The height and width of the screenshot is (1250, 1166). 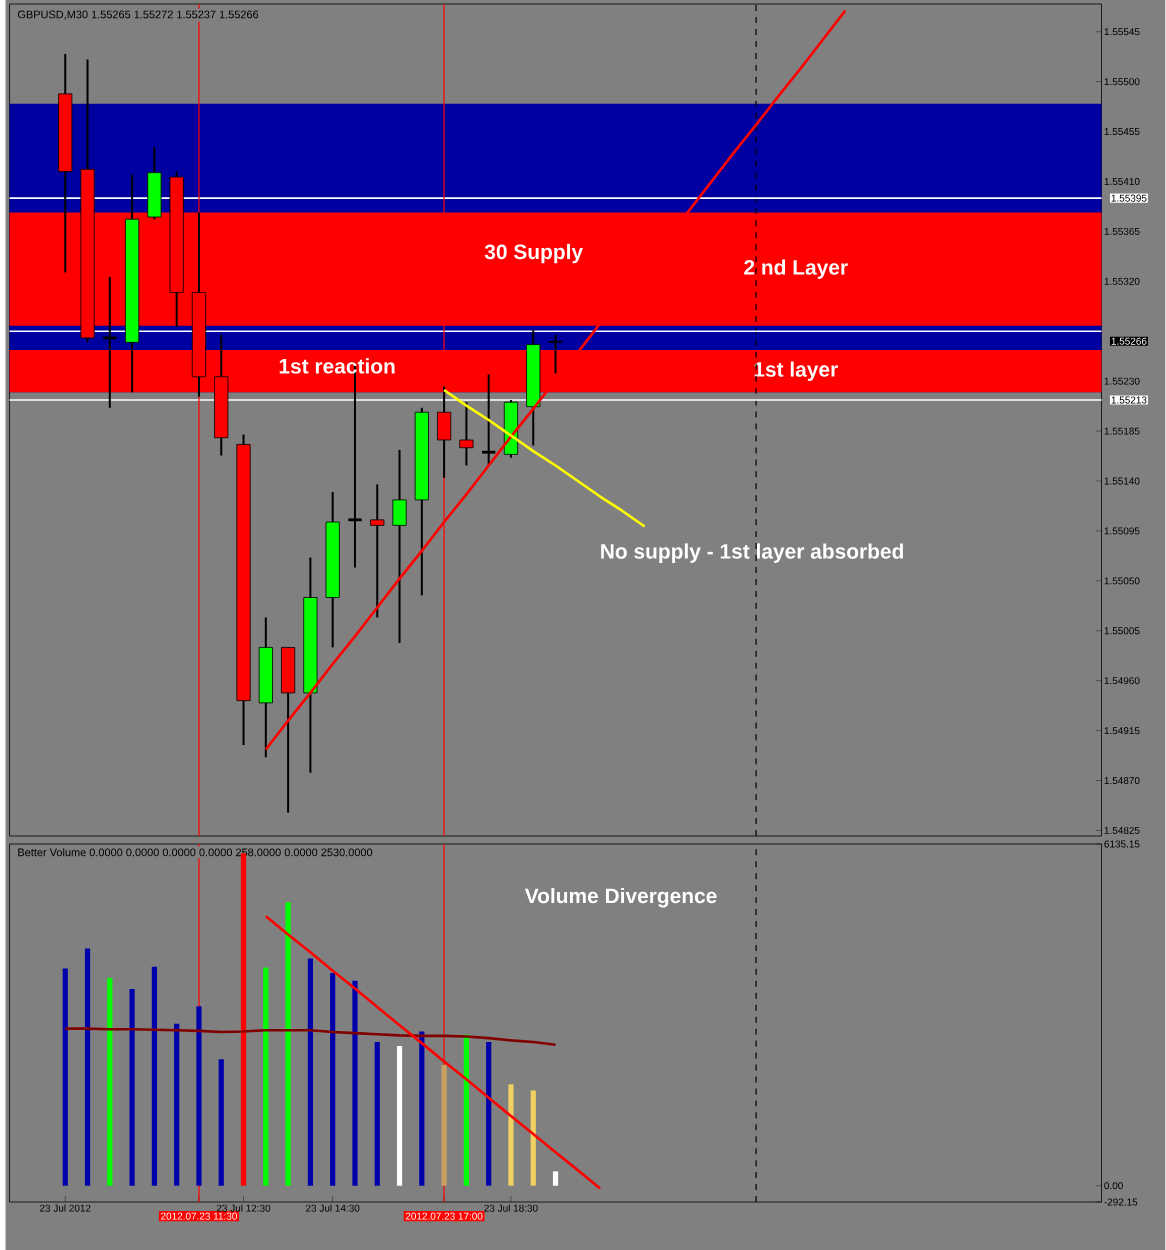 I want to click on annotation: Volume Divergence, so click(x=621, y=897).